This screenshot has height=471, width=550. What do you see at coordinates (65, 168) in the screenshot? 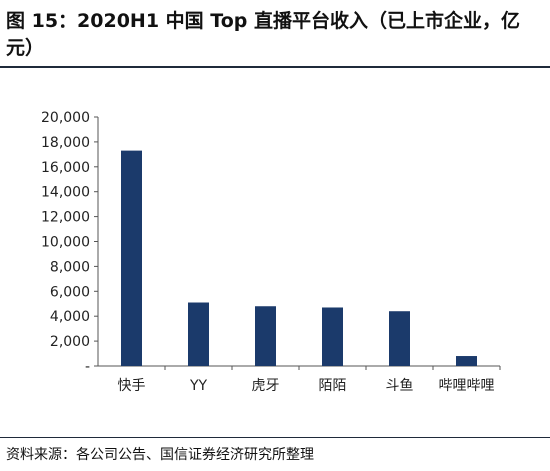
I see `y-tick-label: 16,000` at bounding box center [65, 168].